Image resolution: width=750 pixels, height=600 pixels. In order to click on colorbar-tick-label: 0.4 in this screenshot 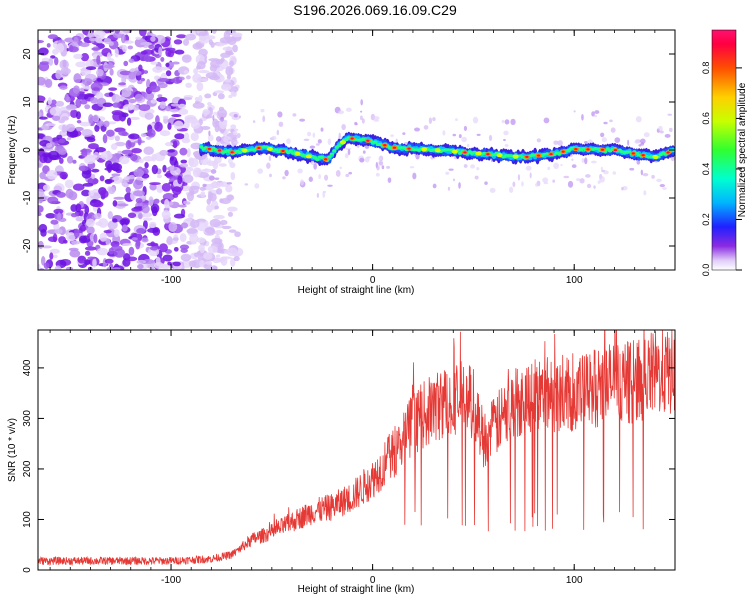, I will do `click(706, 169)`.